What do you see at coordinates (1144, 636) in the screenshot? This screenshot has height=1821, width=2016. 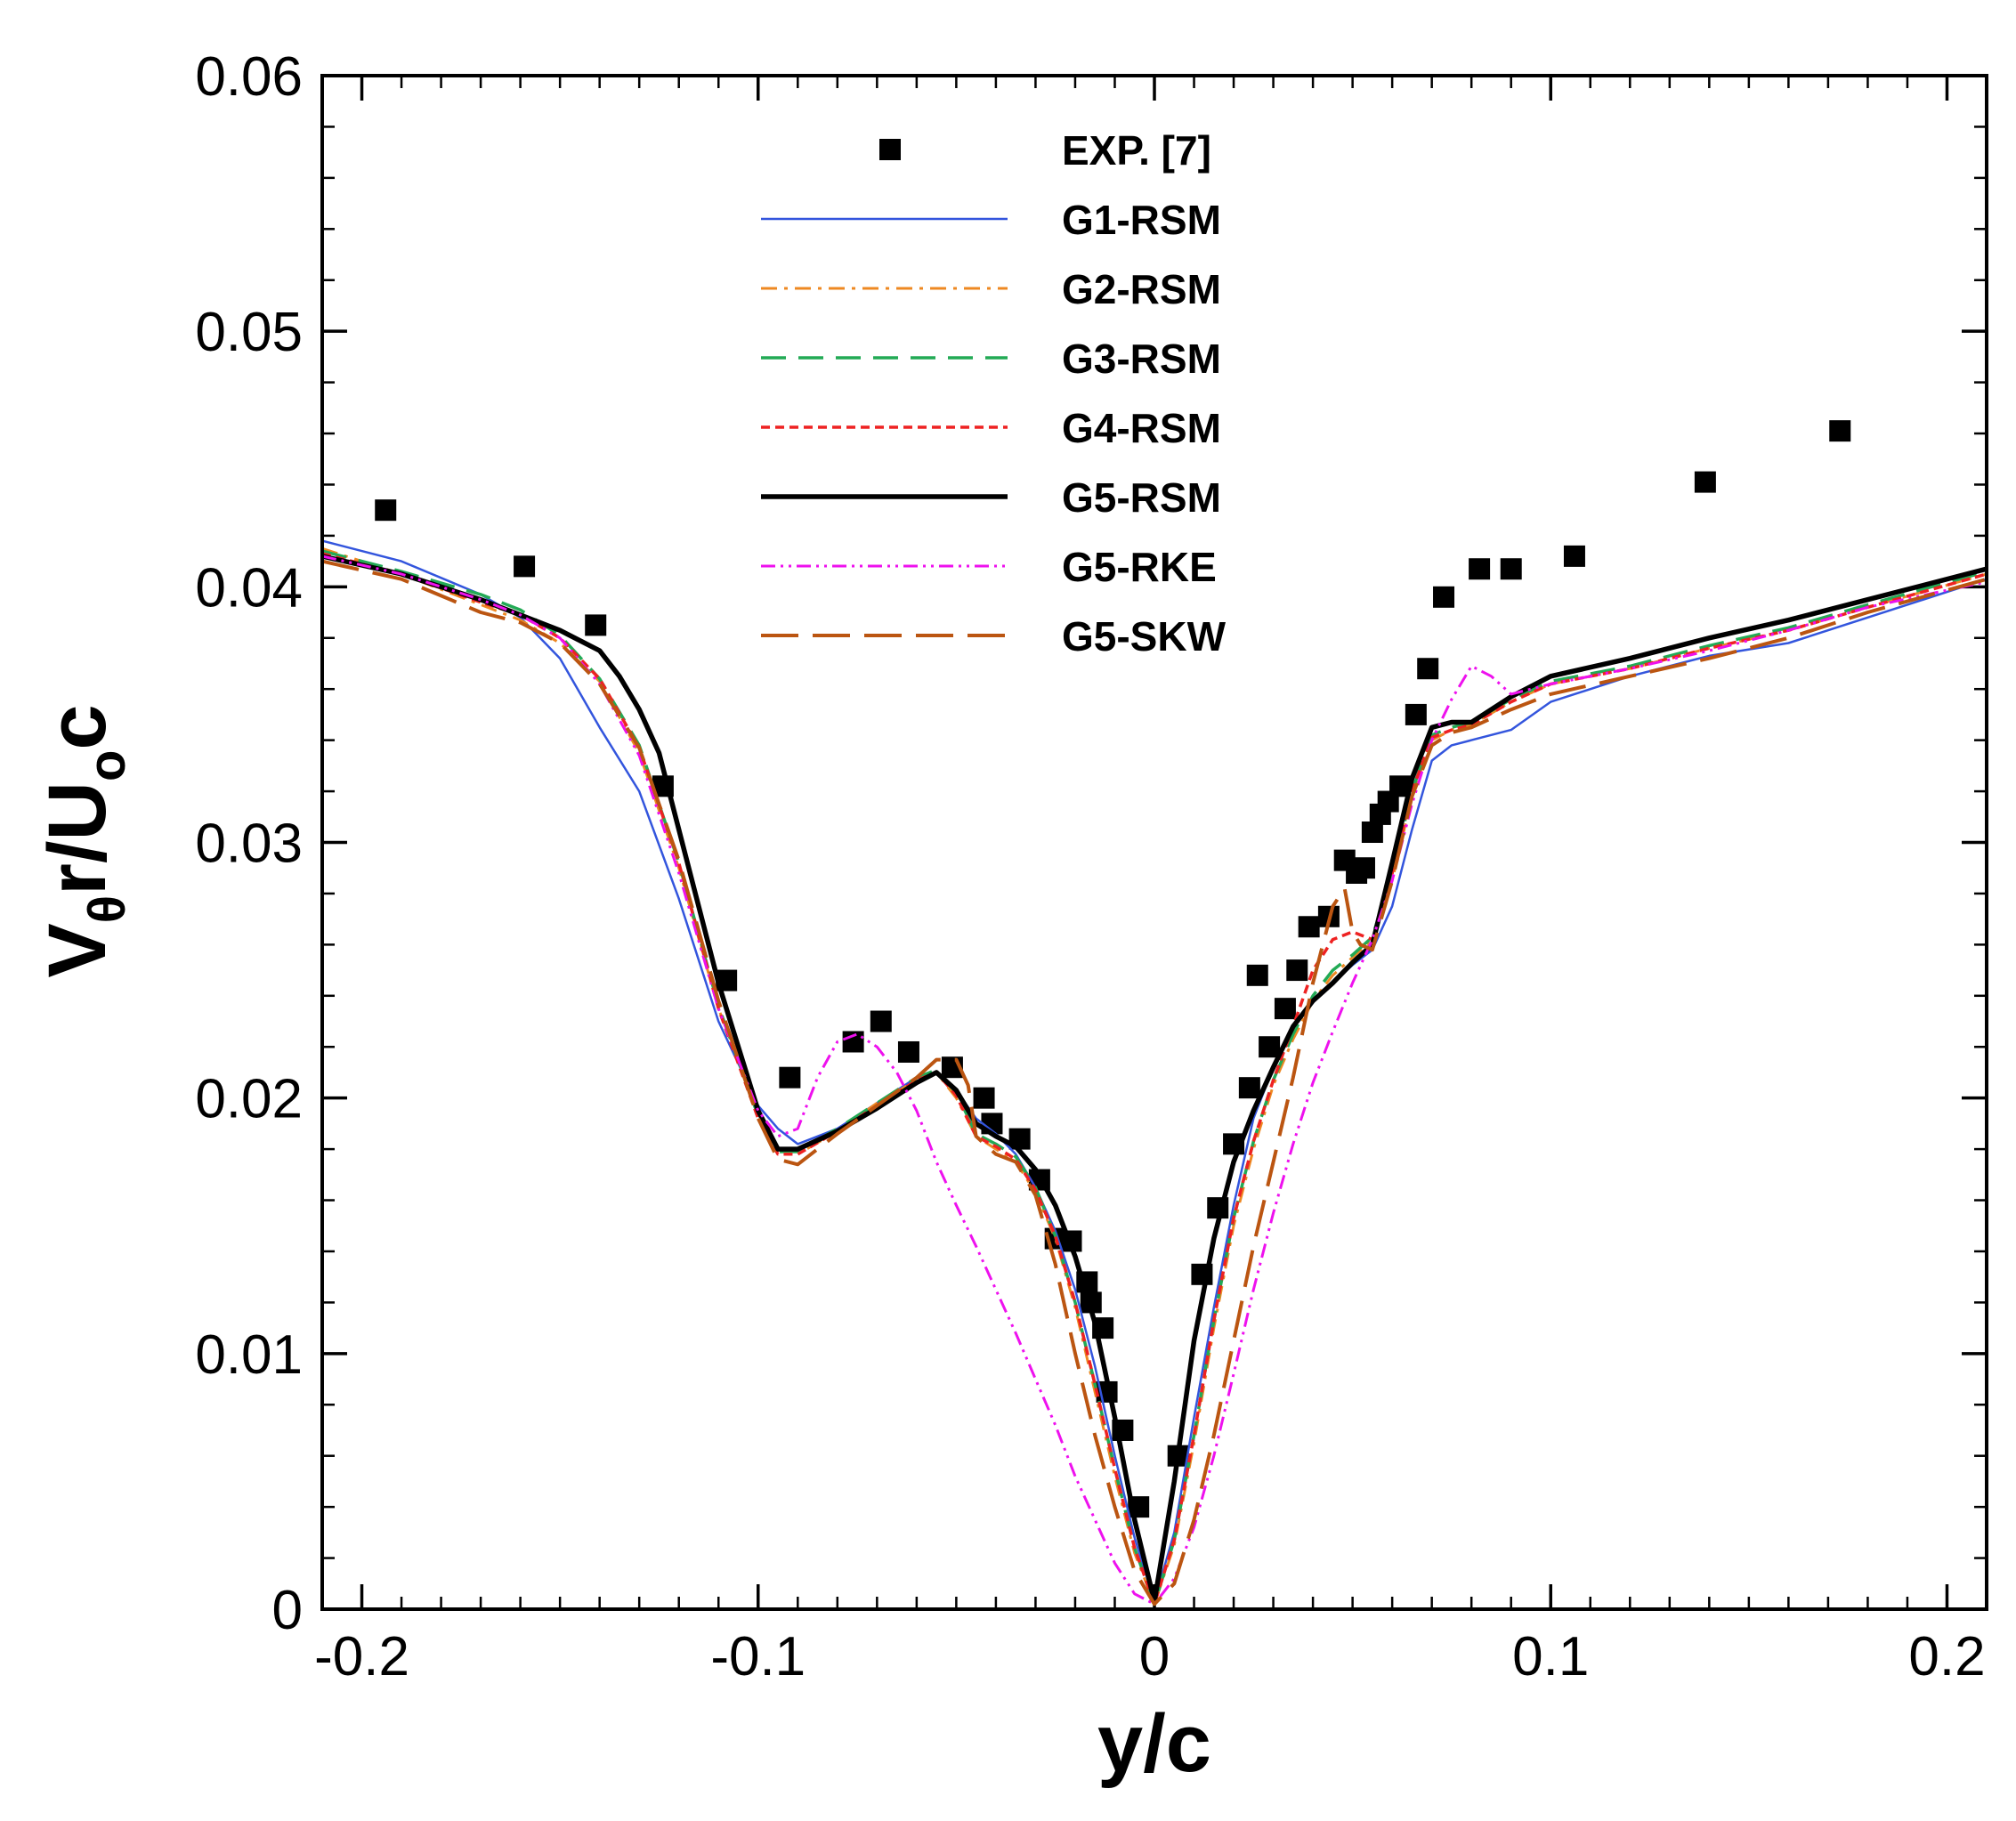 I see `legend-label: G5-SKW` at bounding box center [1144, 636].